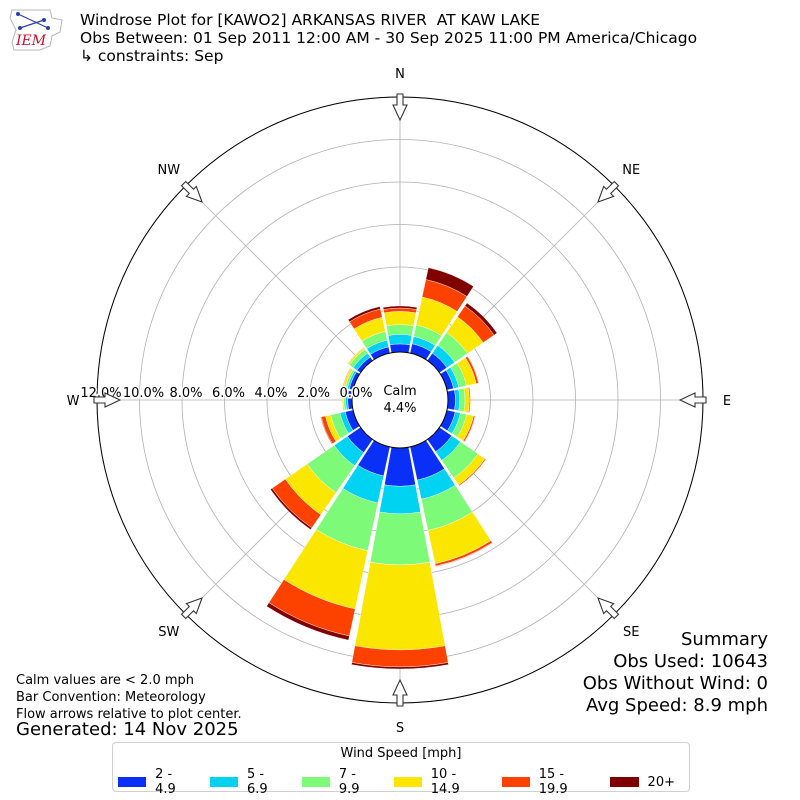 The height and width of the screenshot is (800, 800). Describe the element at coordinates (400, 348) in the screenshot. I see `bar-n-bin1` at that location.